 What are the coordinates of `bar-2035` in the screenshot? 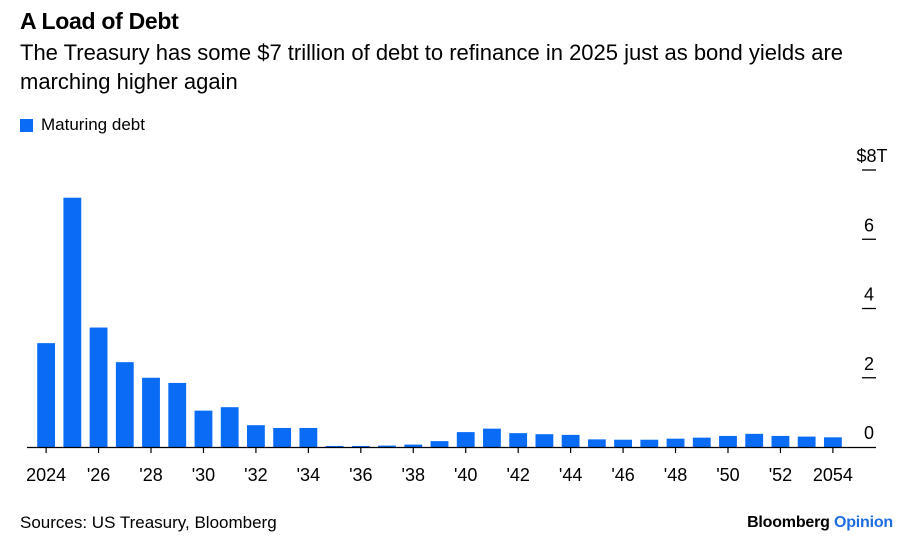 It's located at (334, 446).